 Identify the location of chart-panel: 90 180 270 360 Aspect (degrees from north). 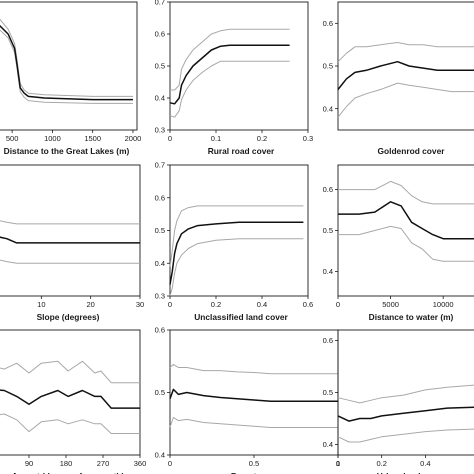
(73, 401).